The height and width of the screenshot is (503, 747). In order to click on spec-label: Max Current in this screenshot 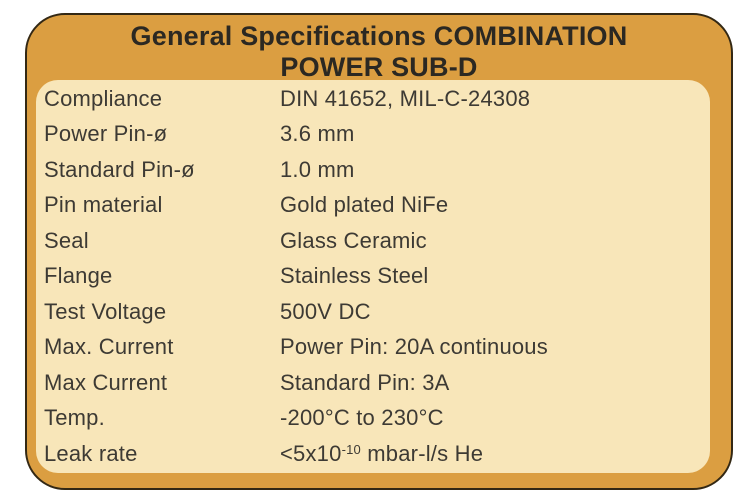, I will do `click(106, 382)`.